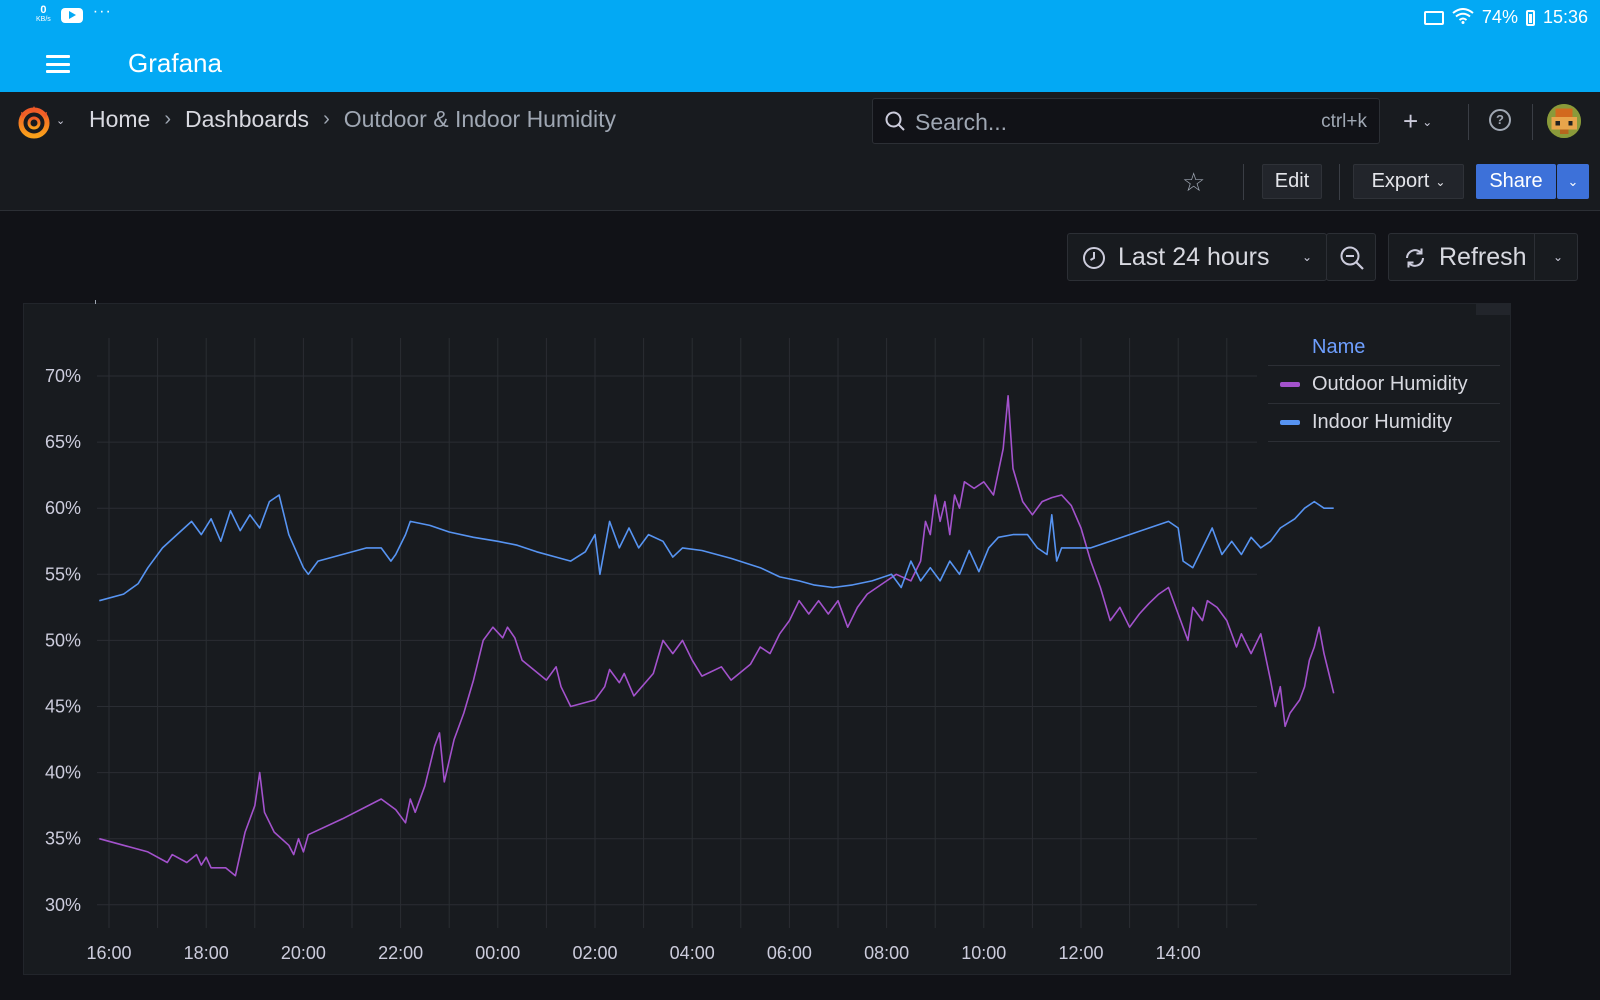 The image size is (1600, 1000). What do you see at coordinates (1500, 120) in the screenshot?
I see `help-icon: ?` at bounding box center [1500, 120].